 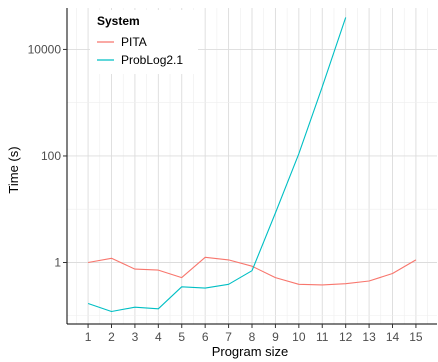 What do you see at coordinates (134, 42) in the screenshot?
I see `legend-label-pita: PITA` at bounding box center [134, 42].